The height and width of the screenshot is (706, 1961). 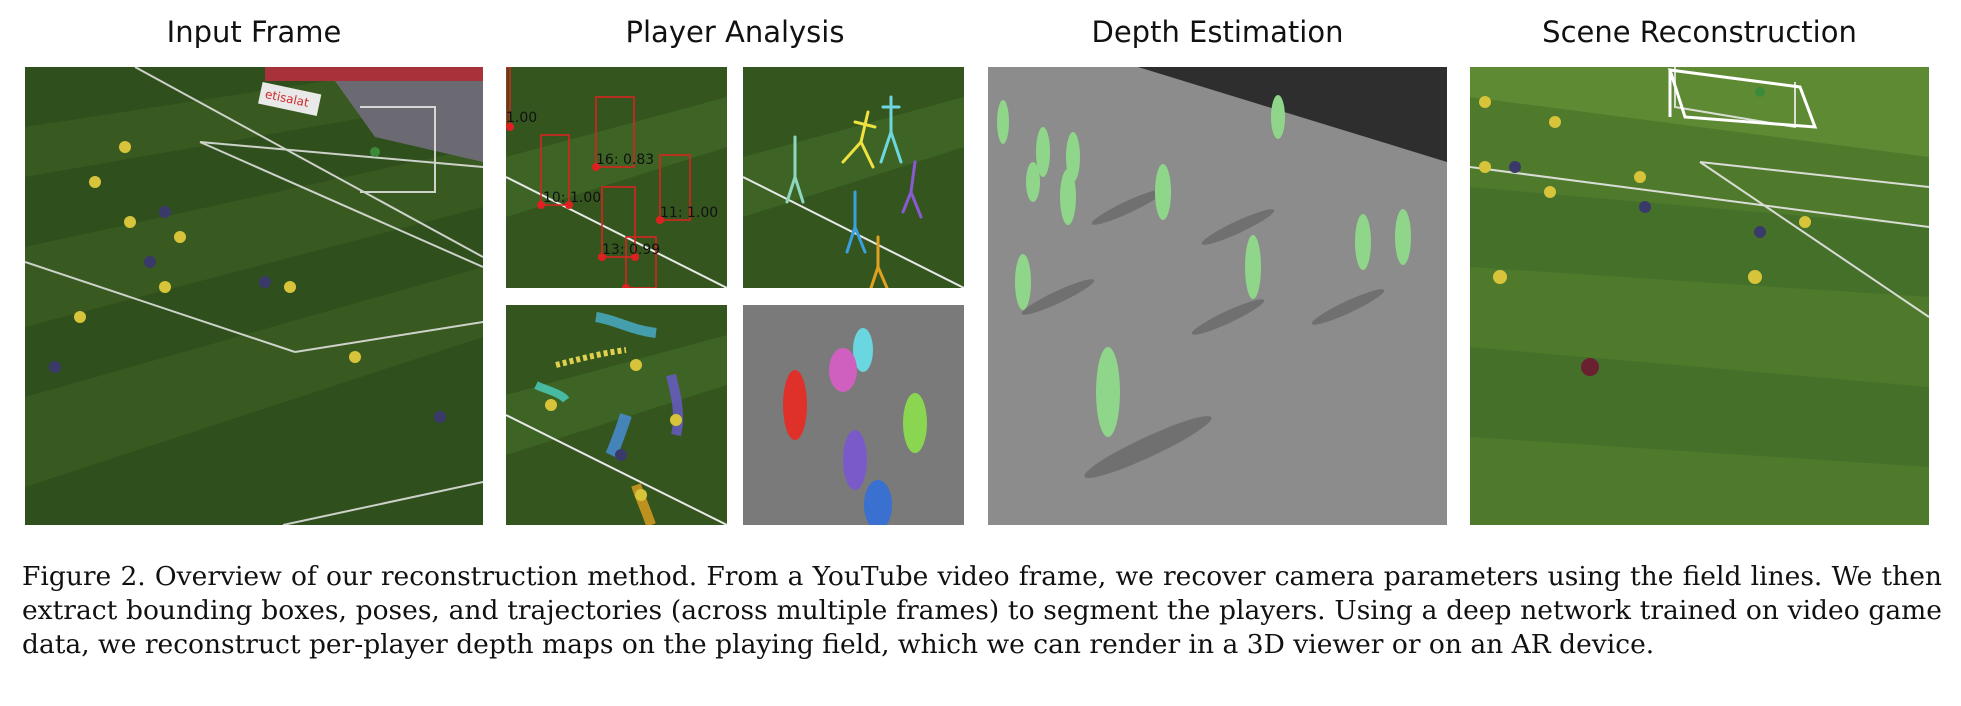 What do you see at coordinates (625, 160) in the screenshot?
I see `bbox-label: 16: 0.83` at bounding box center [625, 160].